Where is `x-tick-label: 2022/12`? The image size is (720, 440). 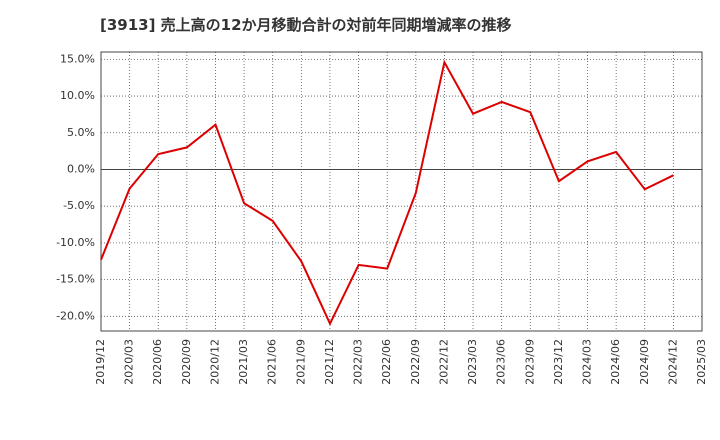
x-tick-label: 2022/12 is located at coordinates (443, 362).